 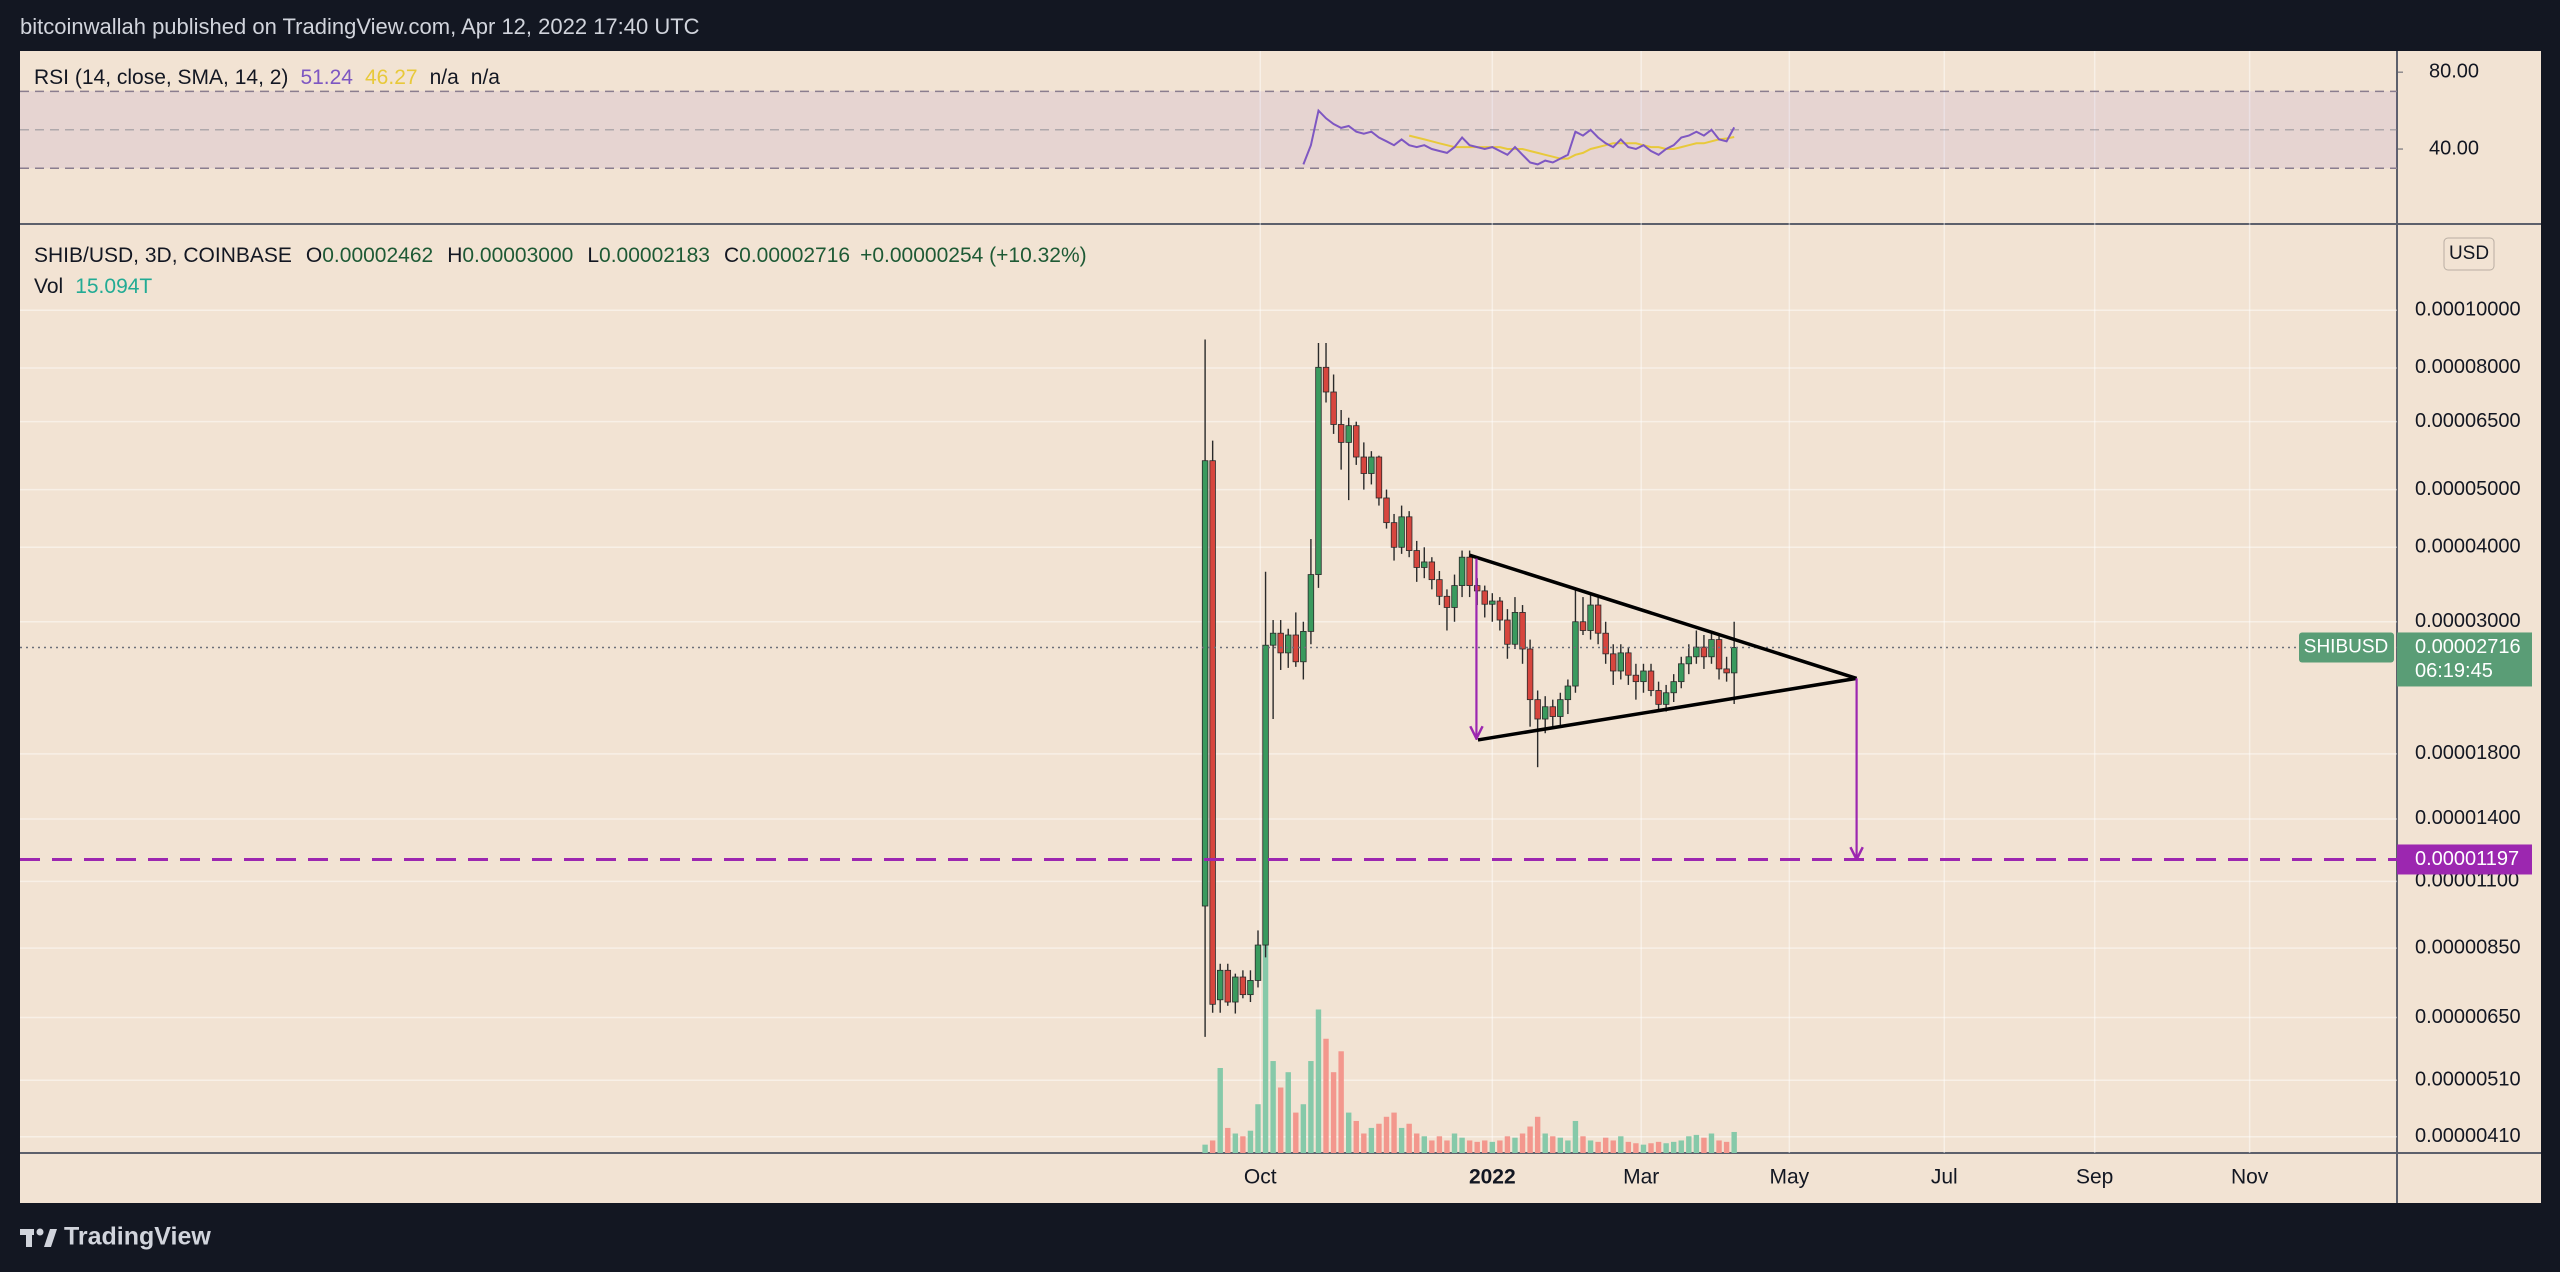 I want to click on x-tick-label: May, so click(x=1789, y=1177).